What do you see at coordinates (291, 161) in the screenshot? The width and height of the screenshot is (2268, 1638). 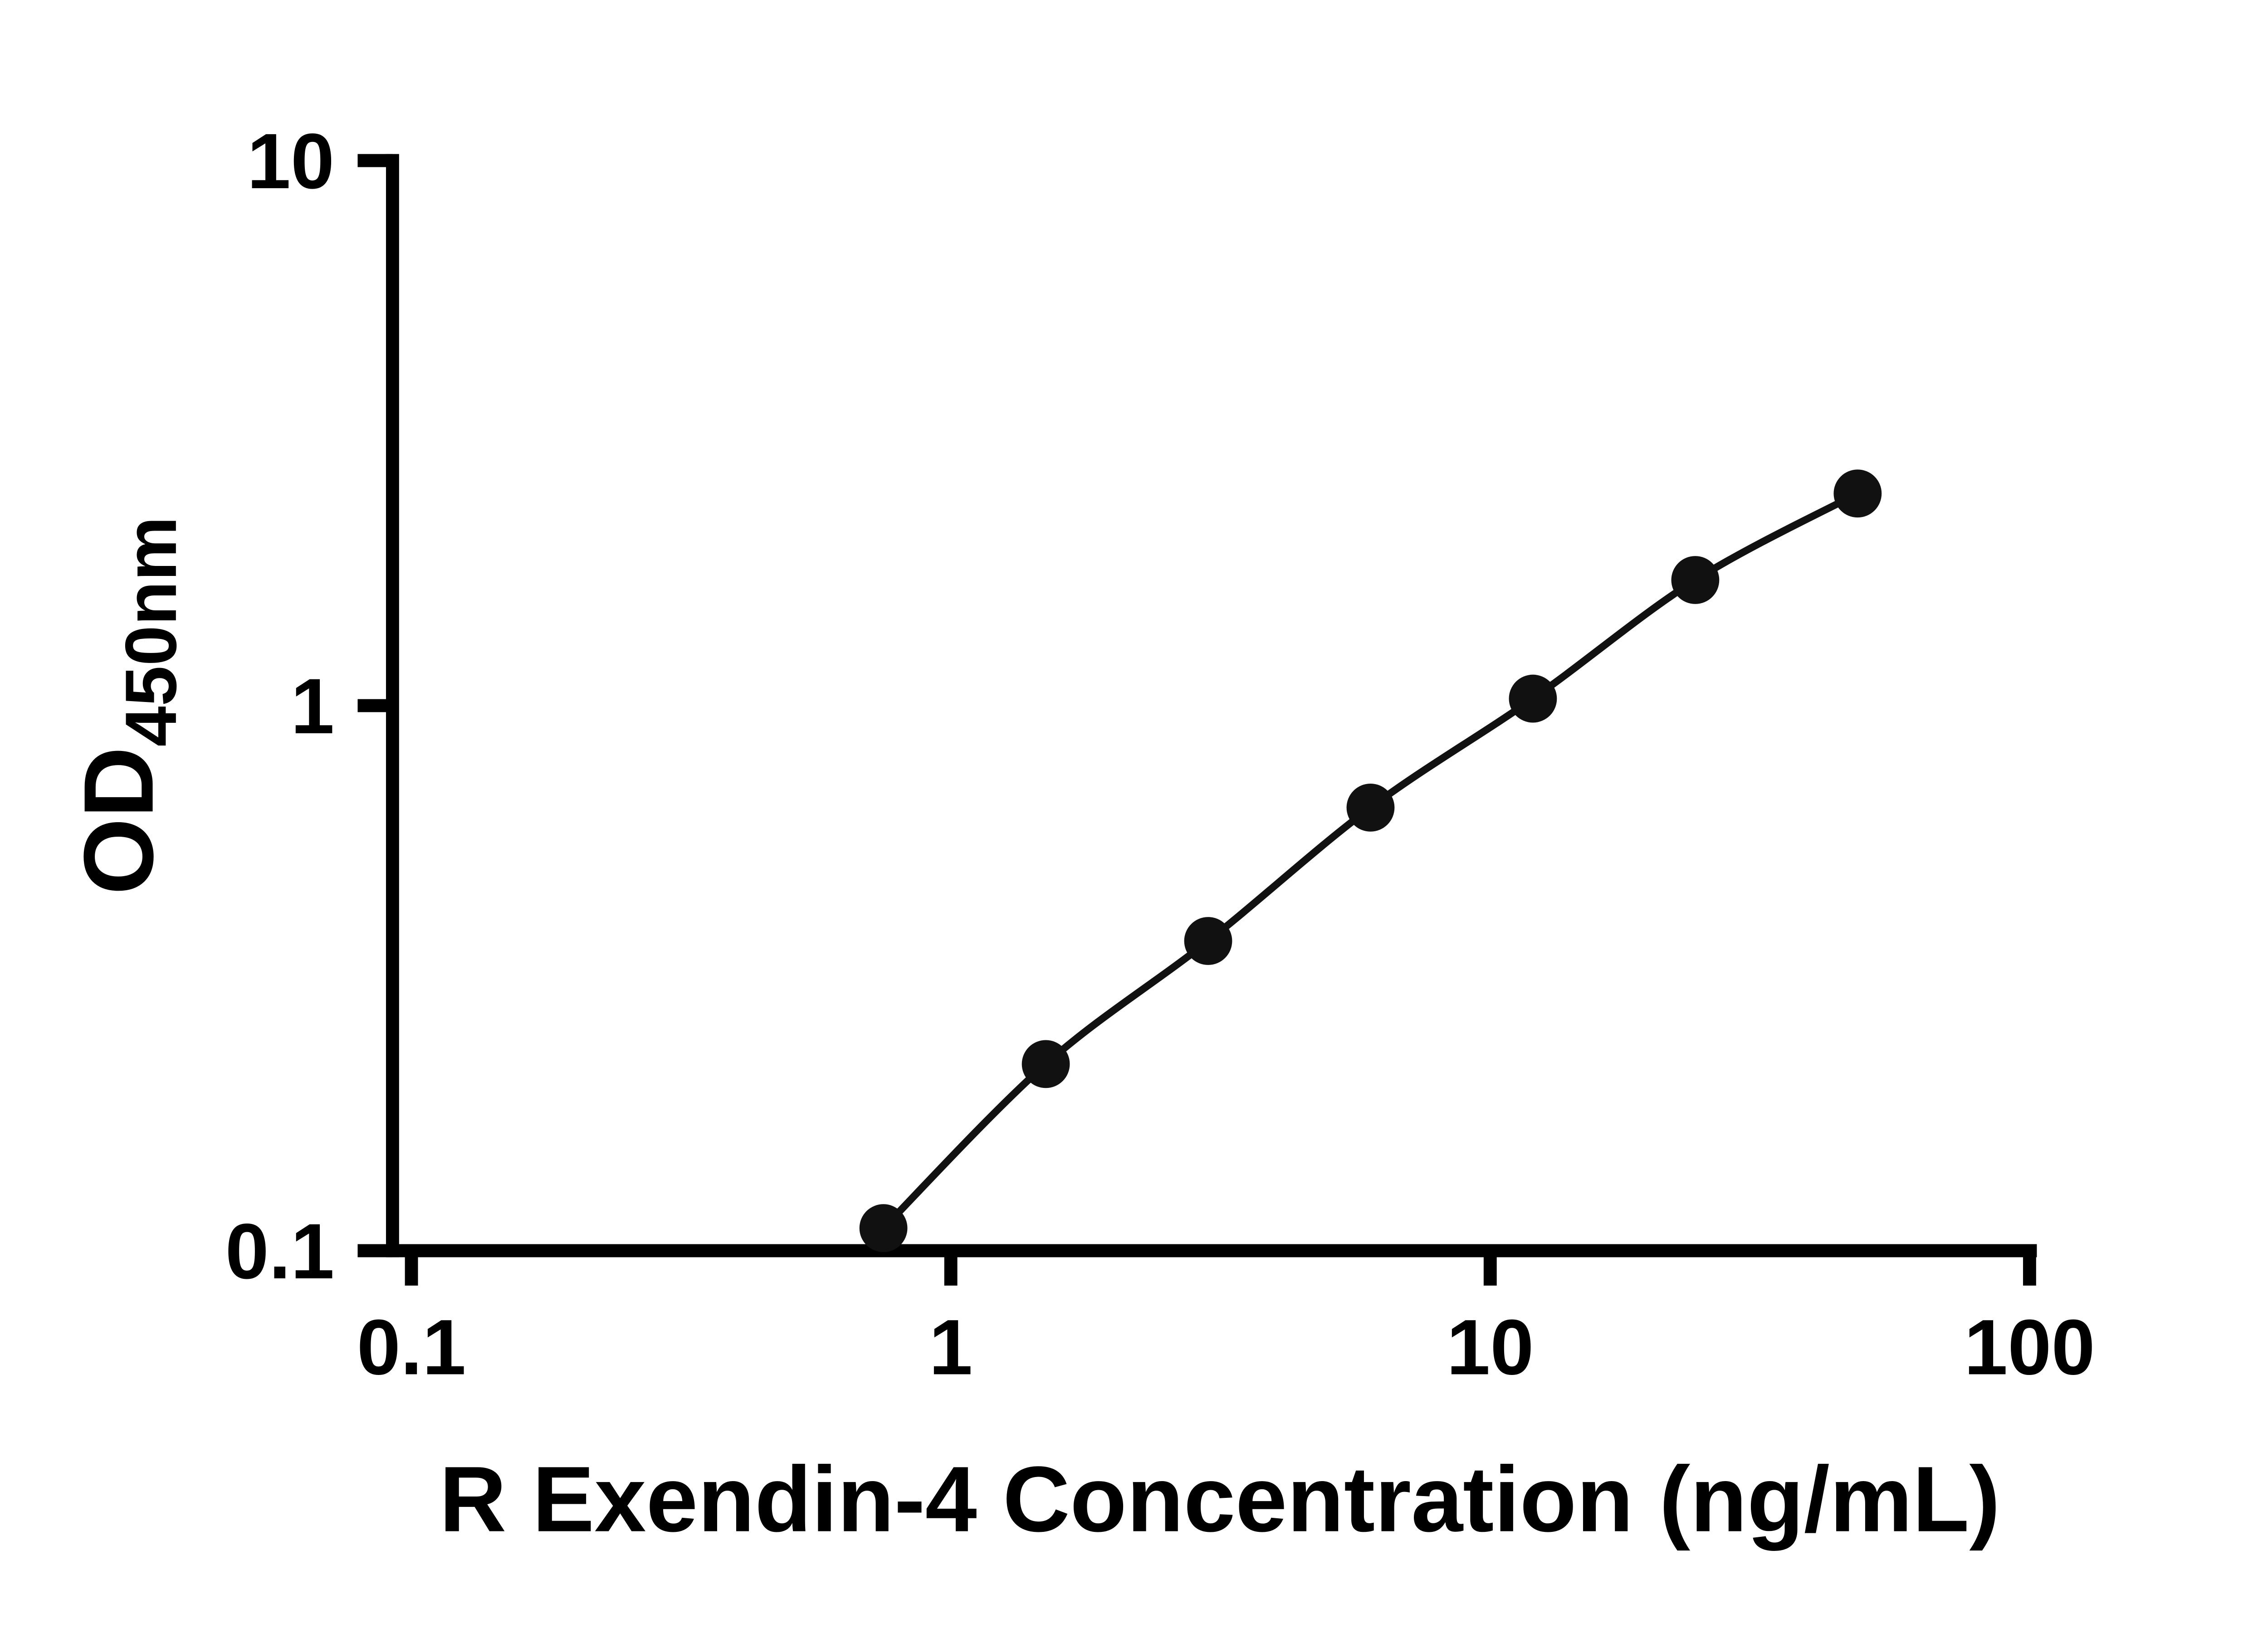 I see `y-tick-label: 10` at bounding box center [291, 161].